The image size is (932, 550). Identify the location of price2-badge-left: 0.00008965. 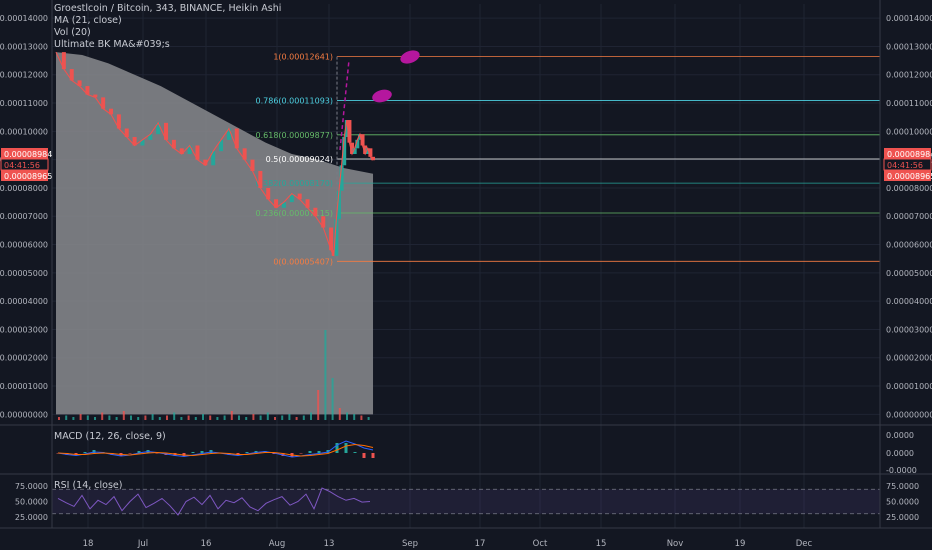
(28, 176).